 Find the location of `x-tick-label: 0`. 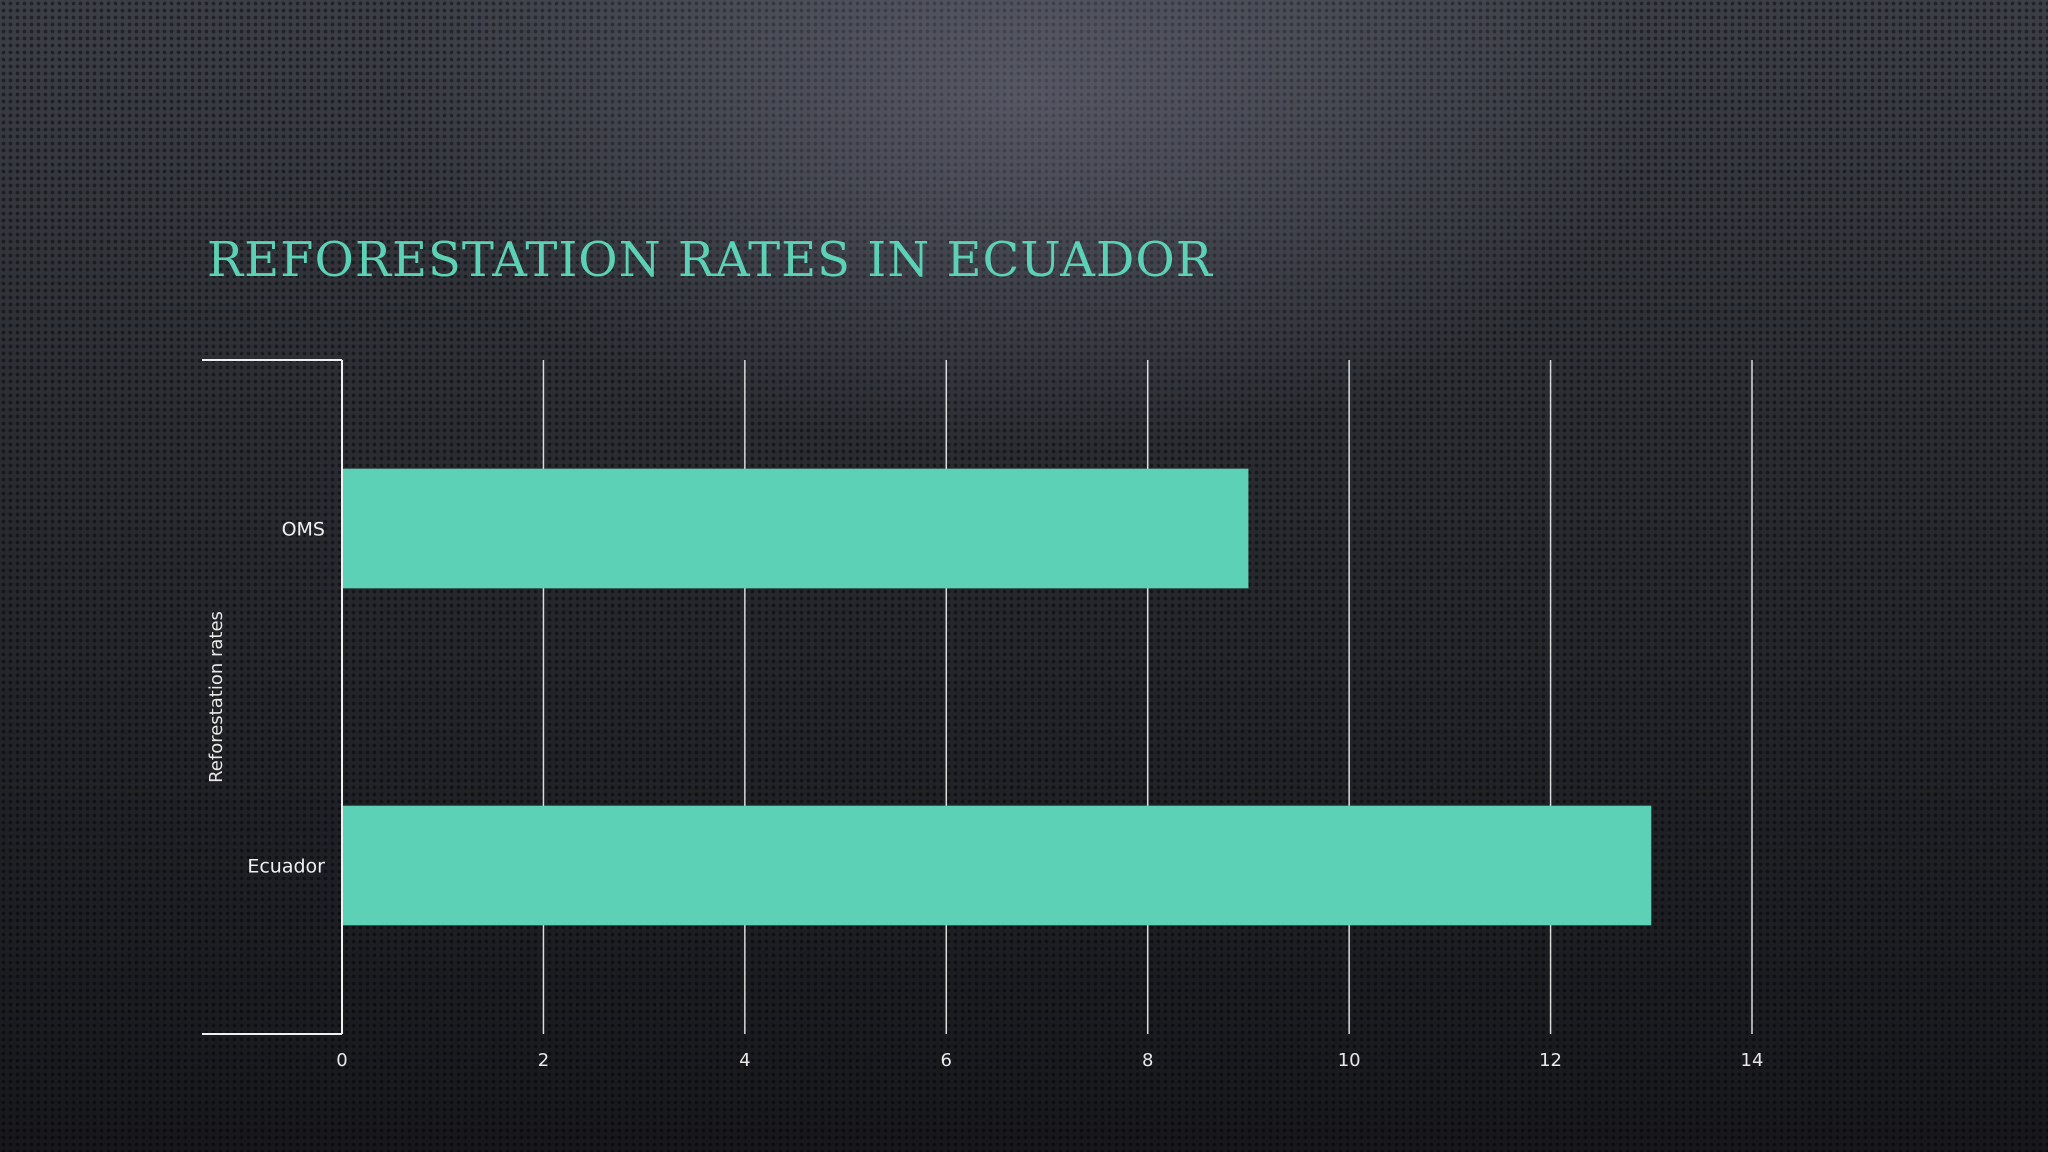

x-tick-label: 0 is located at coordinates (341, 1060).